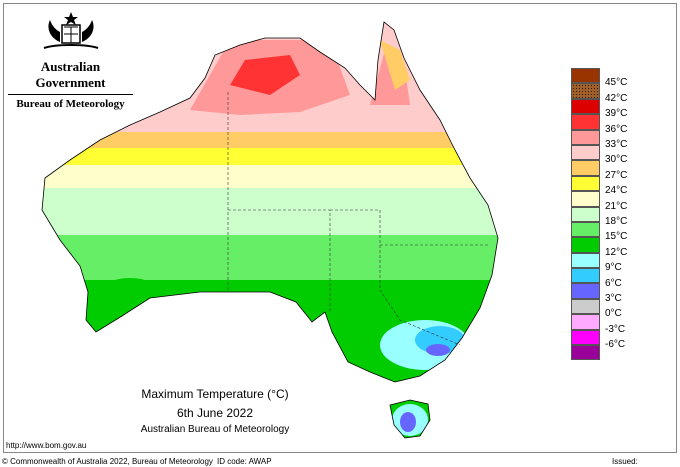 This screenshot has width=680, height=467. What do you see at coordinates (632, 462) in the screenshot?
I see `issued-date: Issued: 04/09/2022` at bounding box center [632, 462].